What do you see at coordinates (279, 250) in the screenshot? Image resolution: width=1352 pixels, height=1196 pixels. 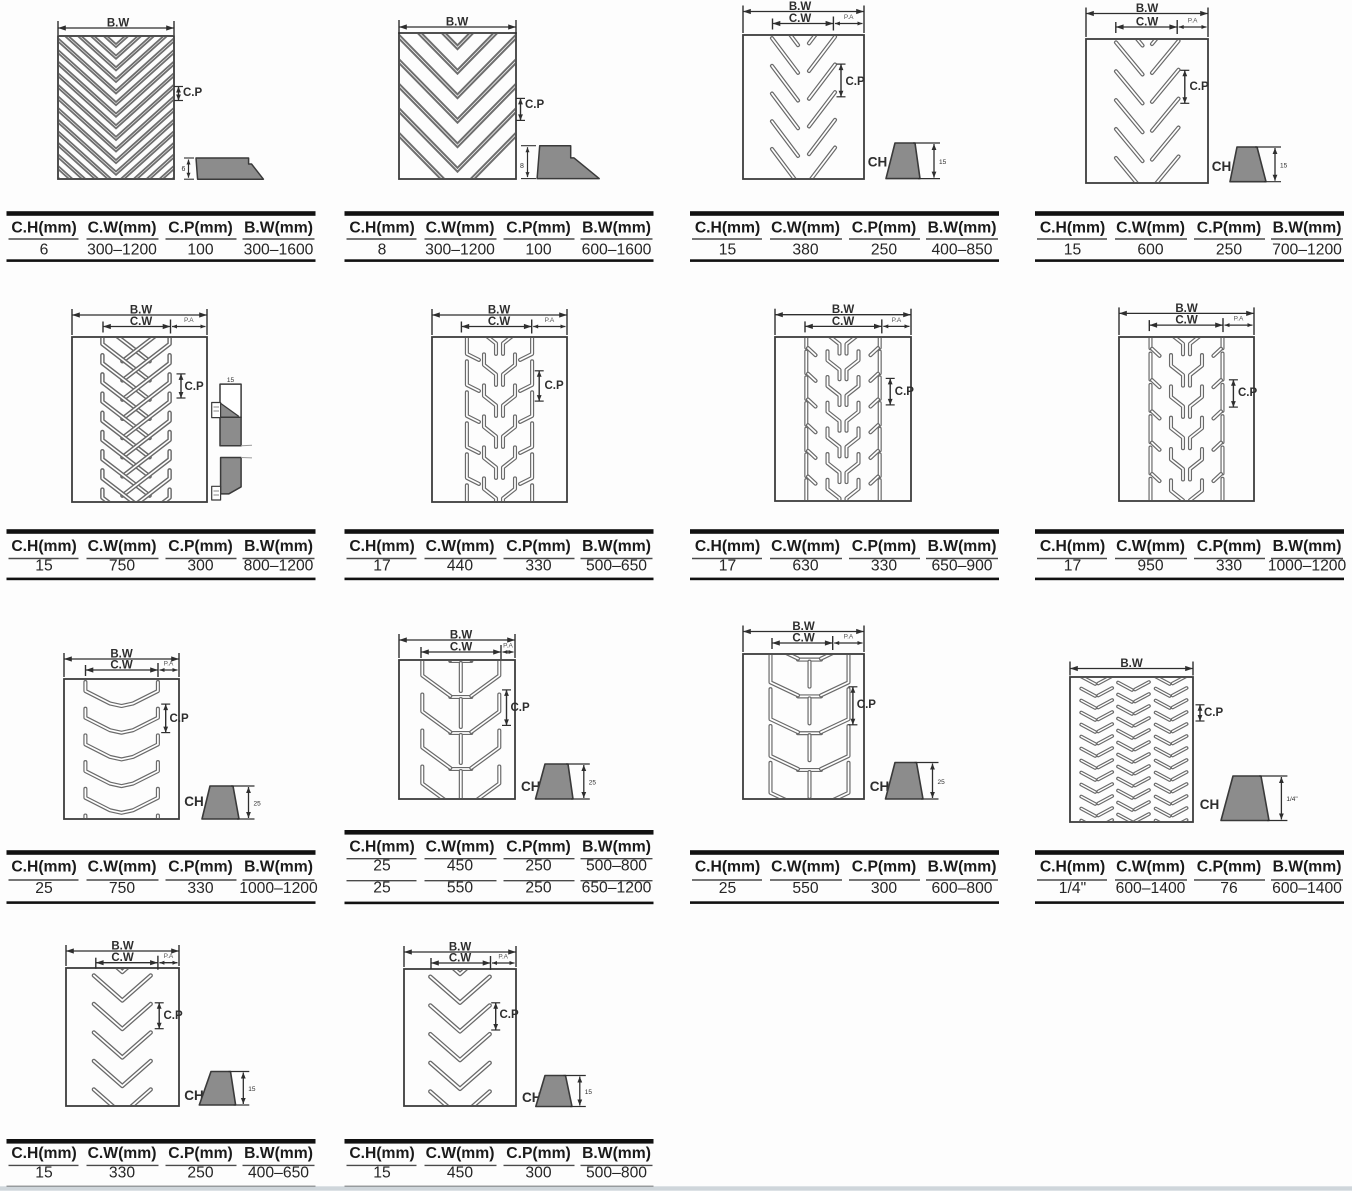 I see `svg-text: 300–1600` at bounding box center [279, 250].